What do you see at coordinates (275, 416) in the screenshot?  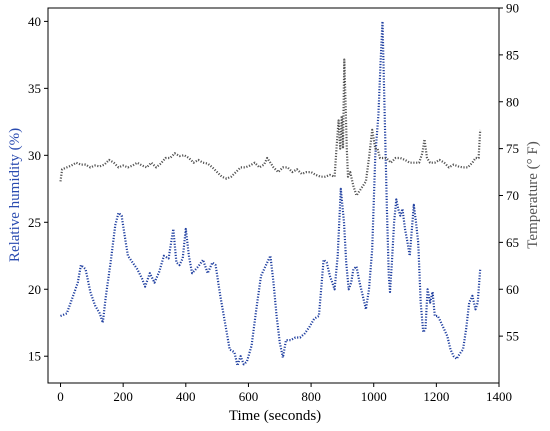 I see `x-axis-title: Time (seconds)` at bounding box center [275, 416].